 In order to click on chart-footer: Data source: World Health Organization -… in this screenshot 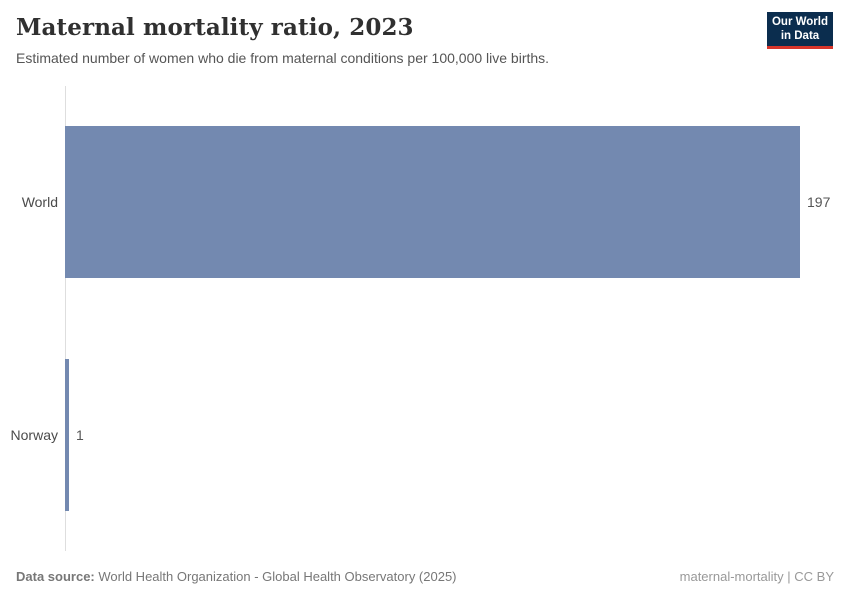, I will do `click(425, 576)`.